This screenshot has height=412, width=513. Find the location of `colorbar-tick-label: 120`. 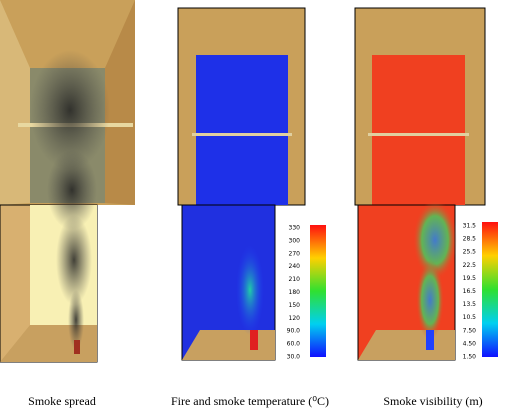

colorbar-tick-label: 120 is located at coordinates (295, 318).